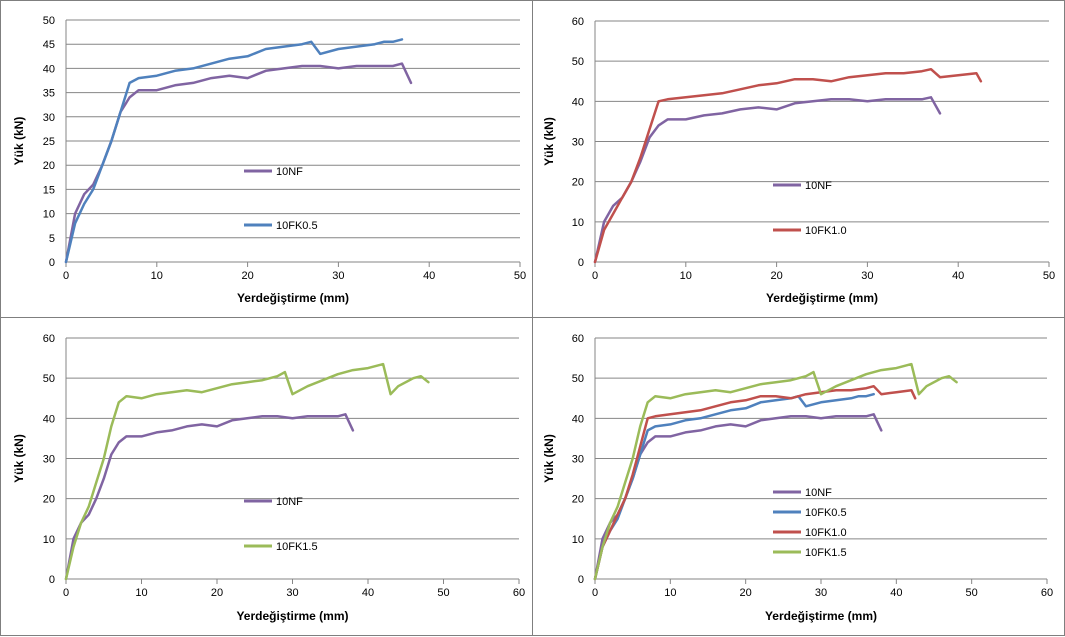  I want to click on y-tick-label: 35, so click(49, 94).